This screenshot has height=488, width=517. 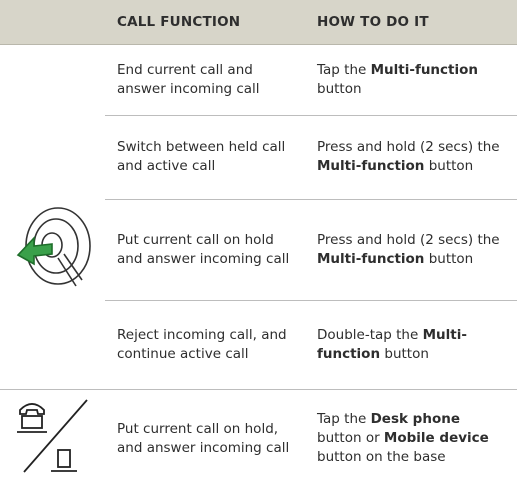 What do you see at coordinates (436, 438) in the screenshot?
I see `button-name: Mobile device` at bounding box center [436, 438].